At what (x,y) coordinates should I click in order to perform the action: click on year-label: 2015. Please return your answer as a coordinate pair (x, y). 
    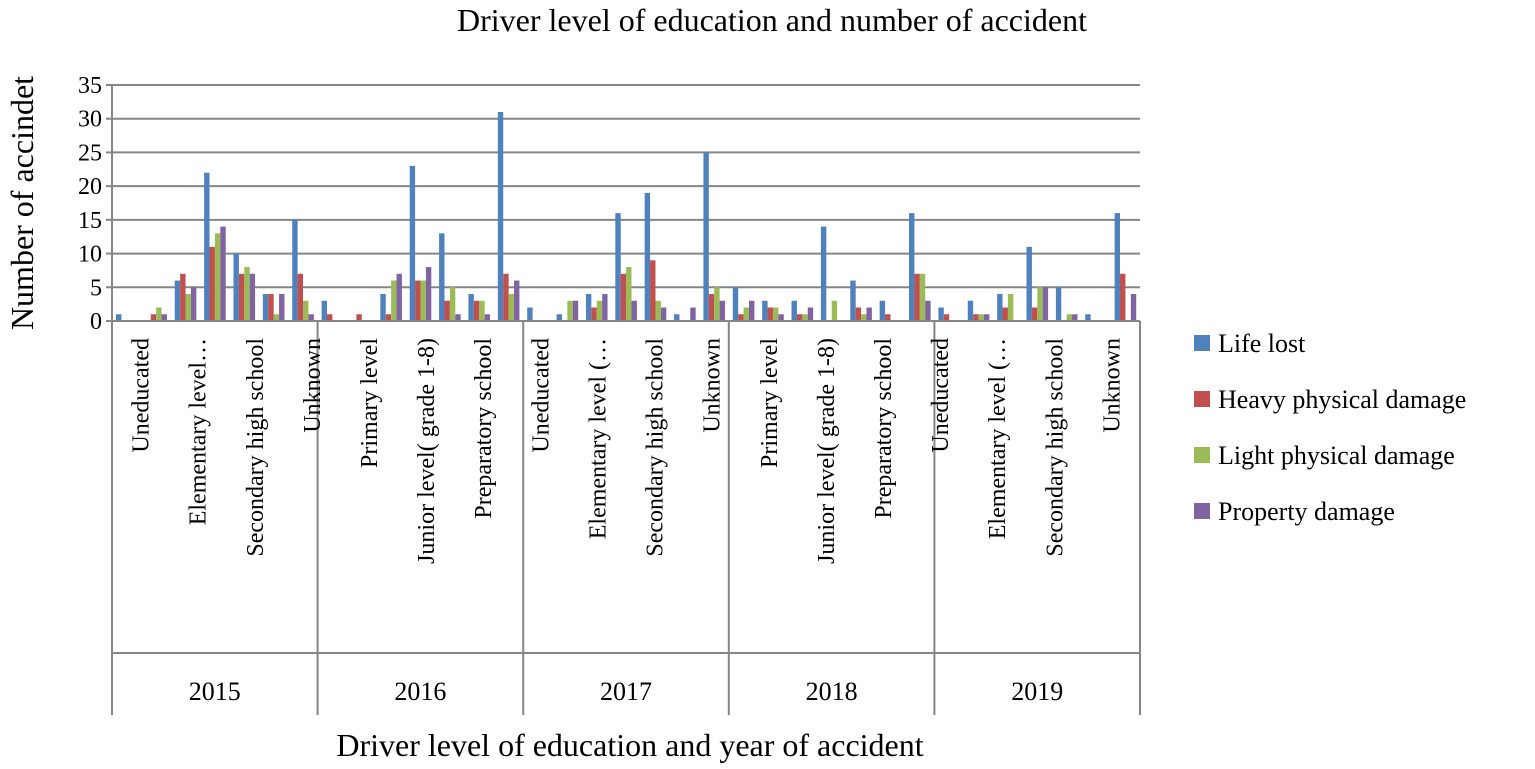
    Looking at the image, I should click on (215, 691).